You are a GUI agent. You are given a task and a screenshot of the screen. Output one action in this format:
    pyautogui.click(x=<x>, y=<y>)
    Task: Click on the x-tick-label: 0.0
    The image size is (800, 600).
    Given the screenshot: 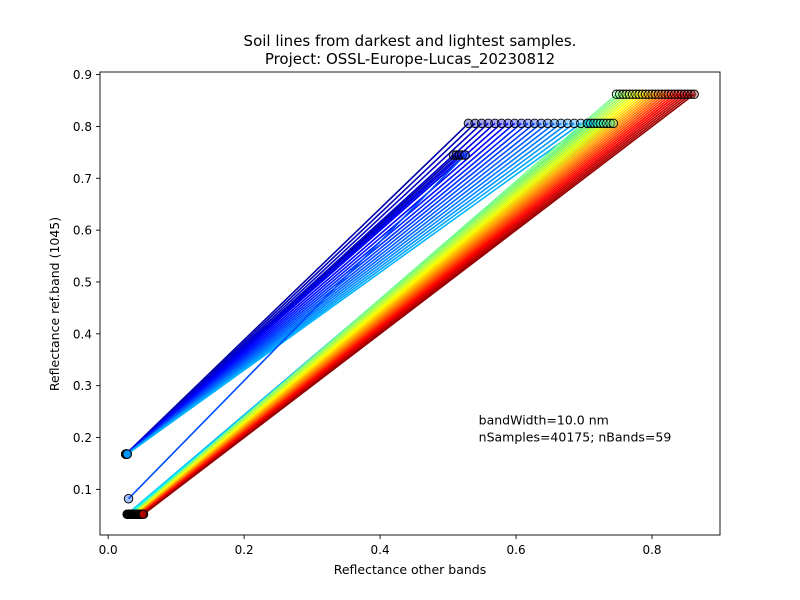 What is the action you would take?
    pyautogui.click(x=108, y=550)
    